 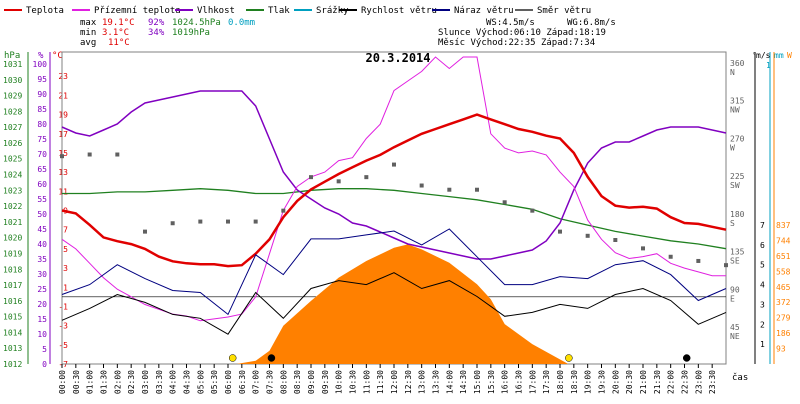 What do you see at coordinates (63, 153) in the screenshot?
I see `temperature-tick: 15` at bounding box center [63, 153].